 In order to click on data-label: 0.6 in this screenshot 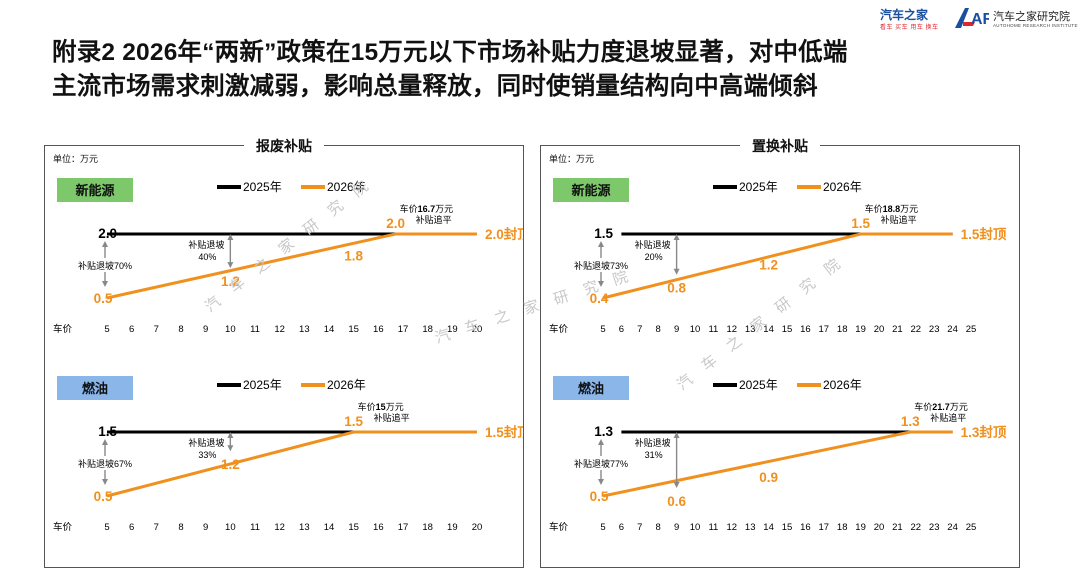, I will do `click(676, 501)`.